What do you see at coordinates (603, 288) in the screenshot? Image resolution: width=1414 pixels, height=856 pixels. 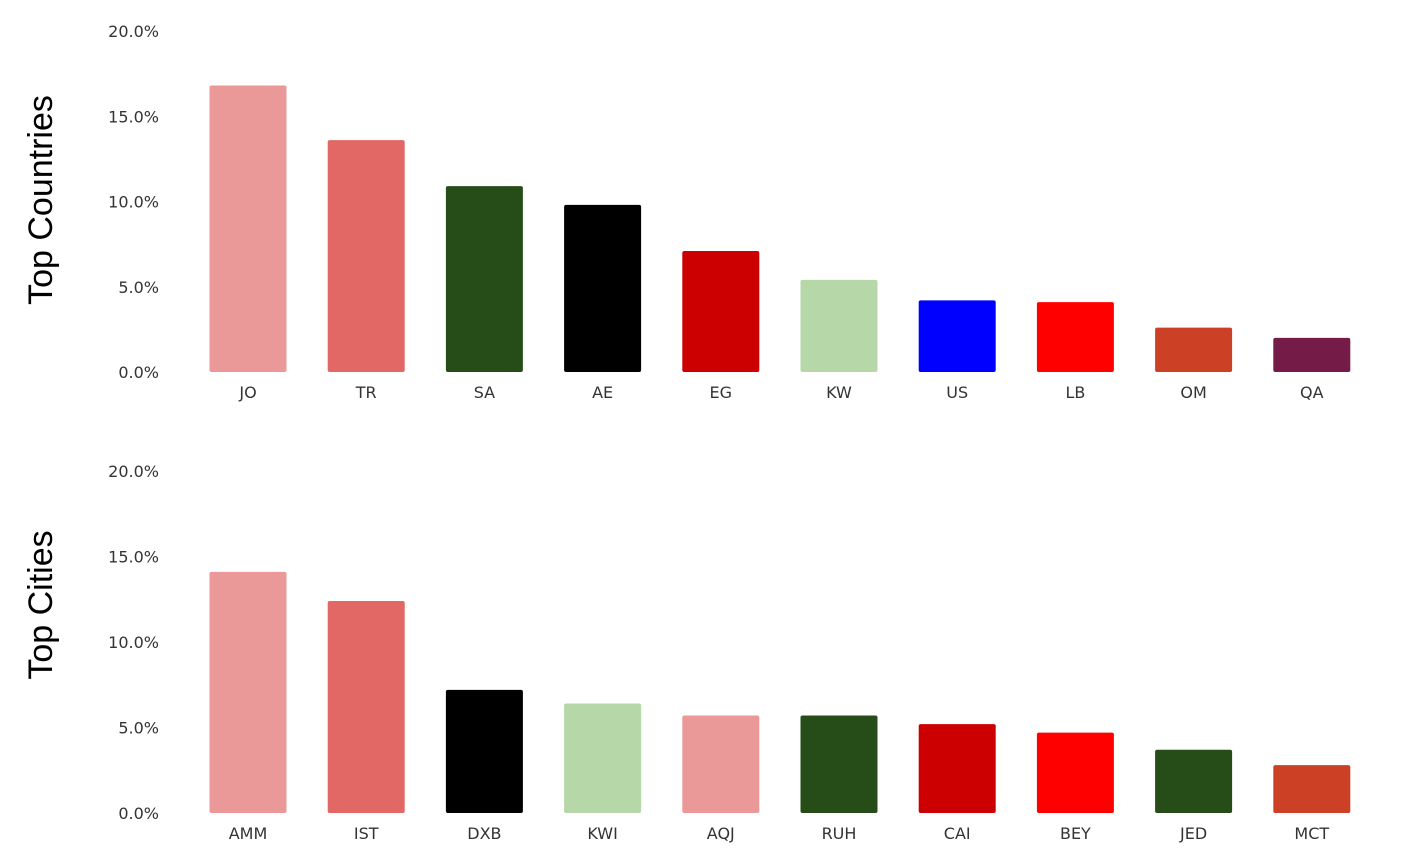 I see `bar-ae` at bounding box center [603, 288].